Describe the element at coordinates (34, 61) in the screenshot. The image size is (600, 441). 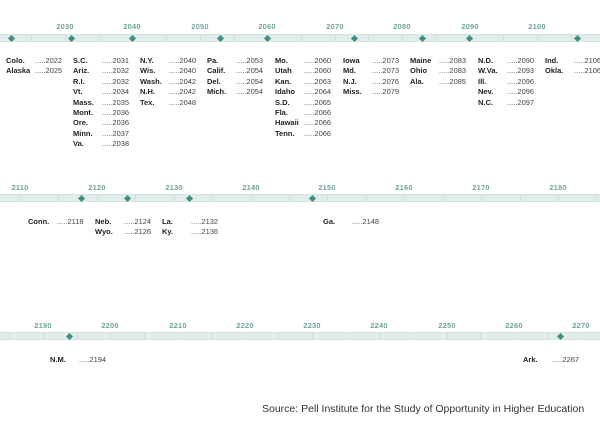
I see `state-entry: Colo. .....2022` at that location.